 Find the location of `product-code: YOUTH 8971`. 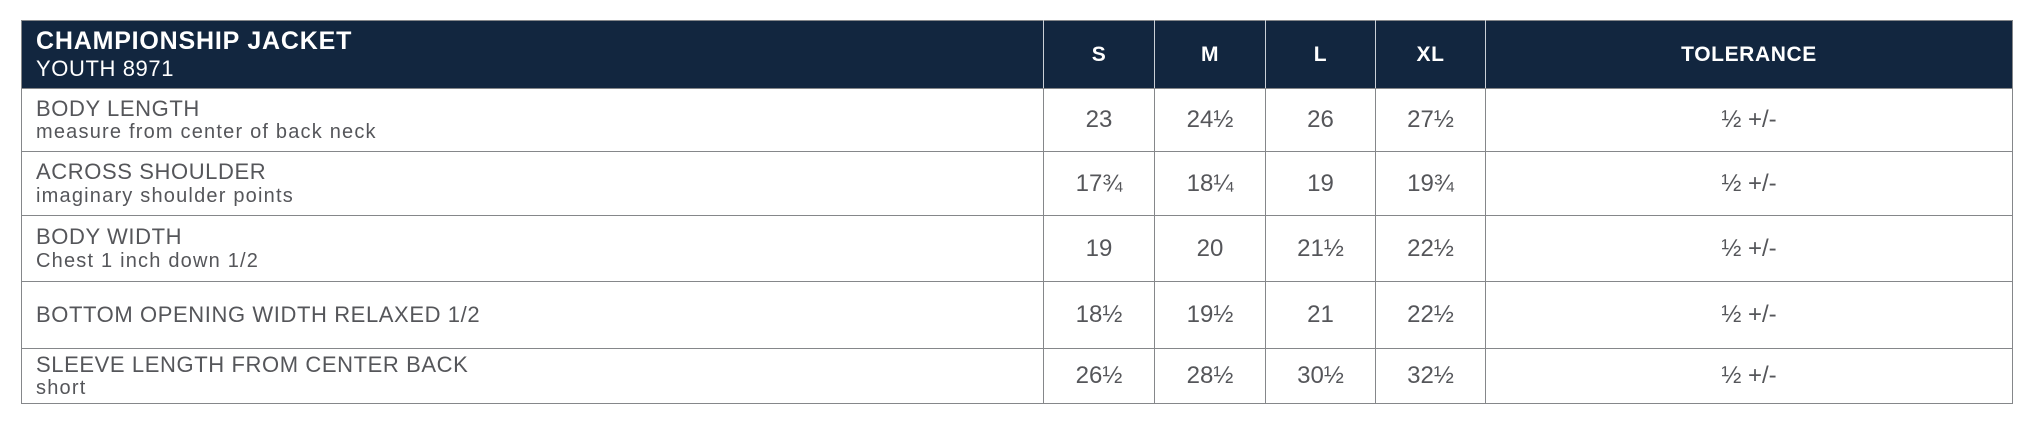

product-code: YOUTH 8971 is located at coordinates (105, 69).